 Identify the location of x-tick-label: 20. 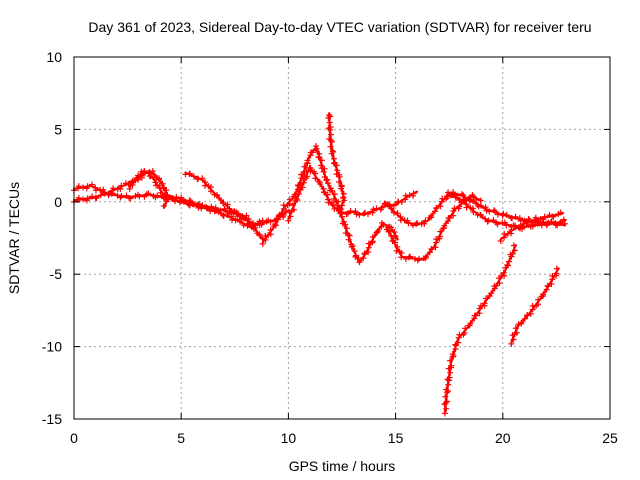
(503, 438).